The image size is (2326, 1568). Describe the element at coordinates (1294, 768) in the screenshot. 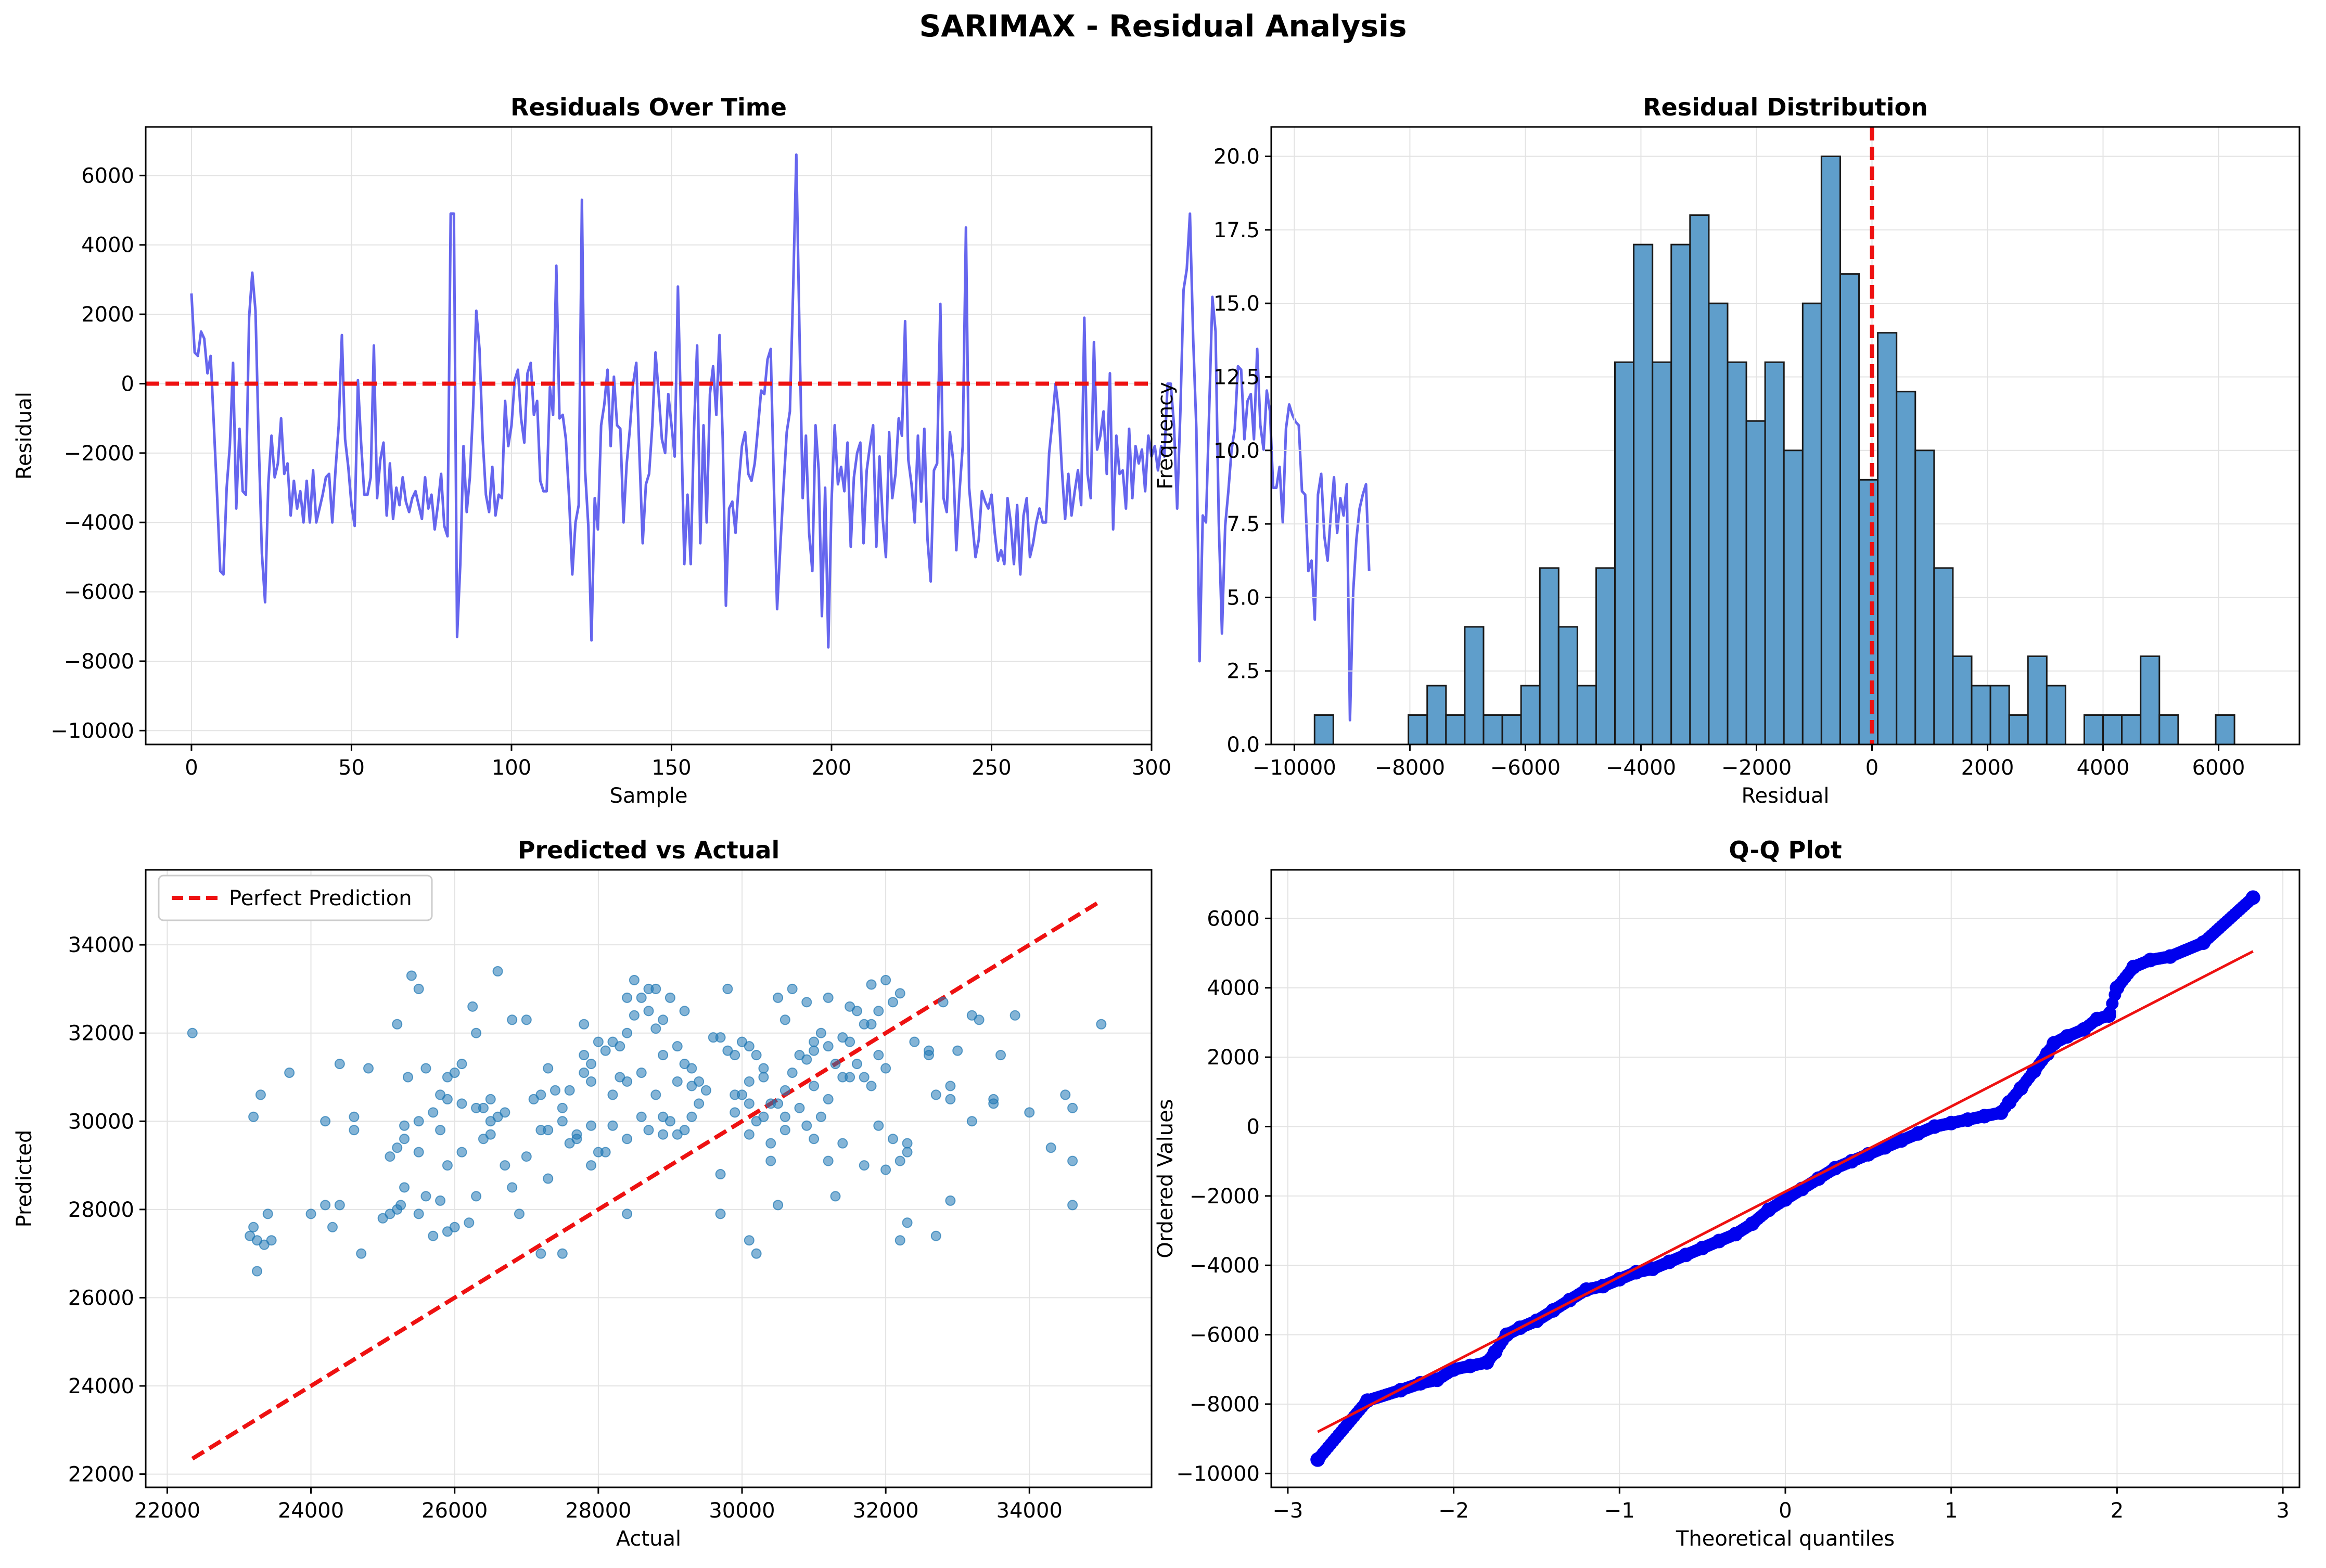

I see `distribution-x-tick-label: −10000` at that location.